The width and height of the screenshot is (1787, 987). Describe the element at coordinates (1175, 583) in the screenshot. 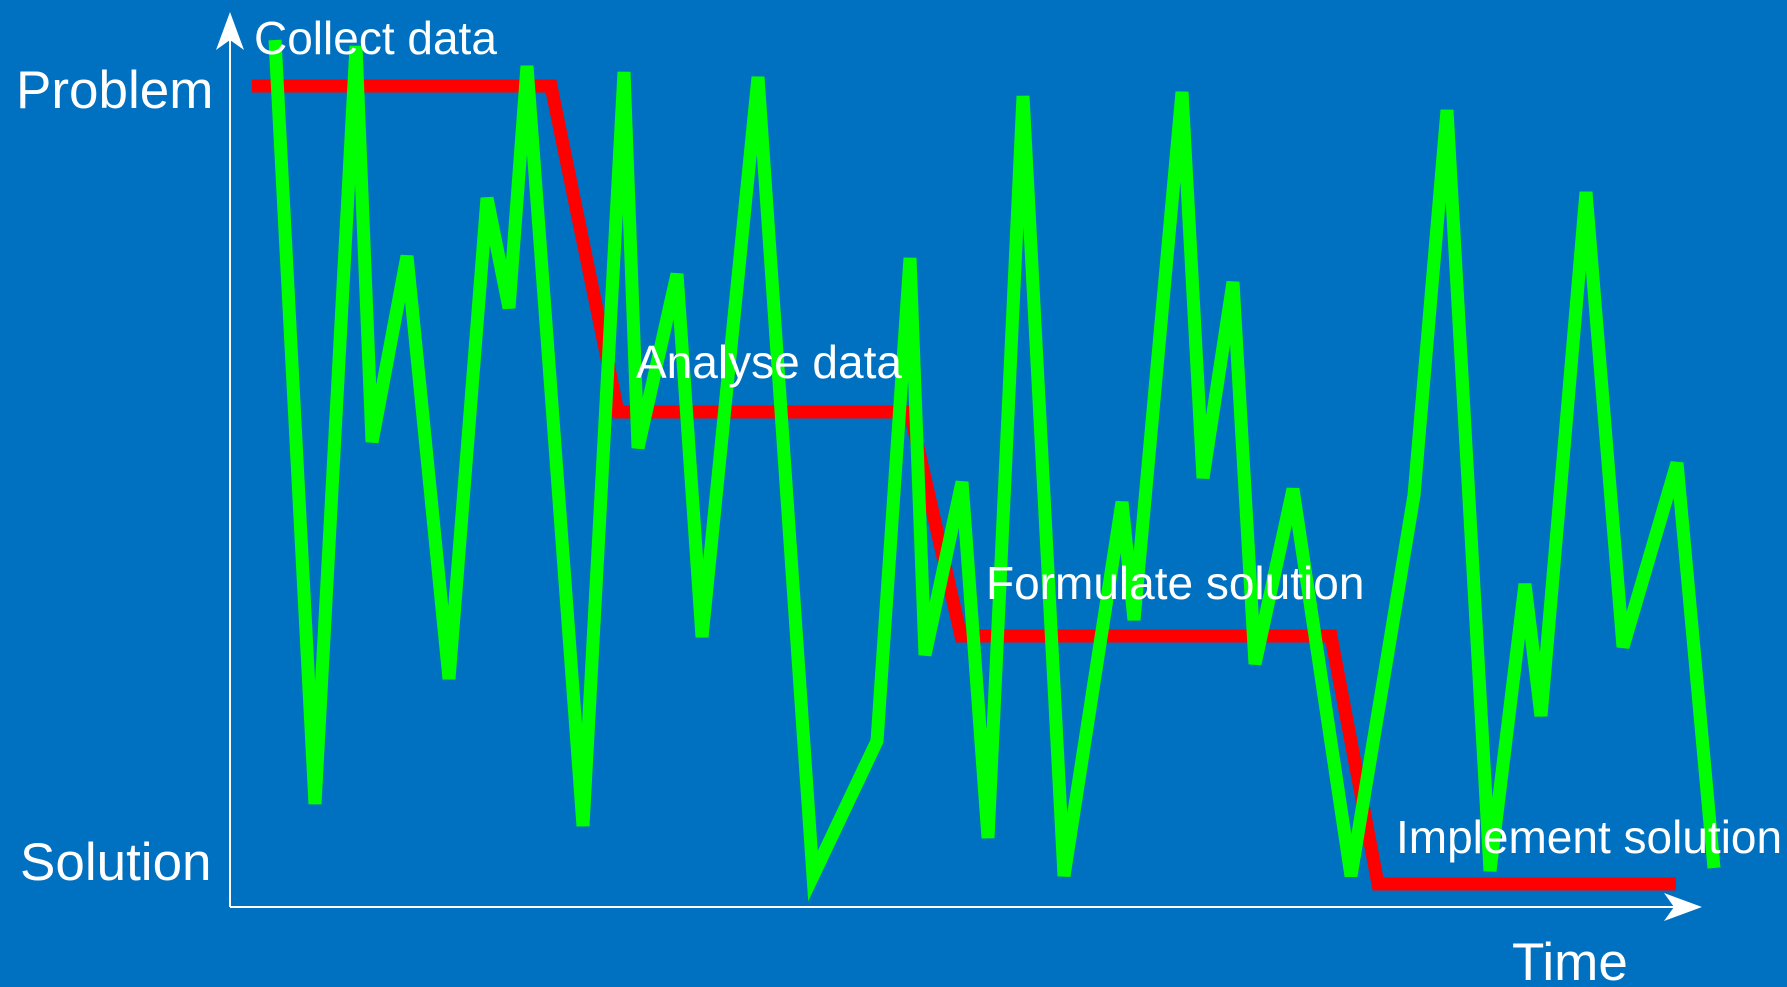

I see `phase-label-formulate-solution: Formulate solution` at that location.